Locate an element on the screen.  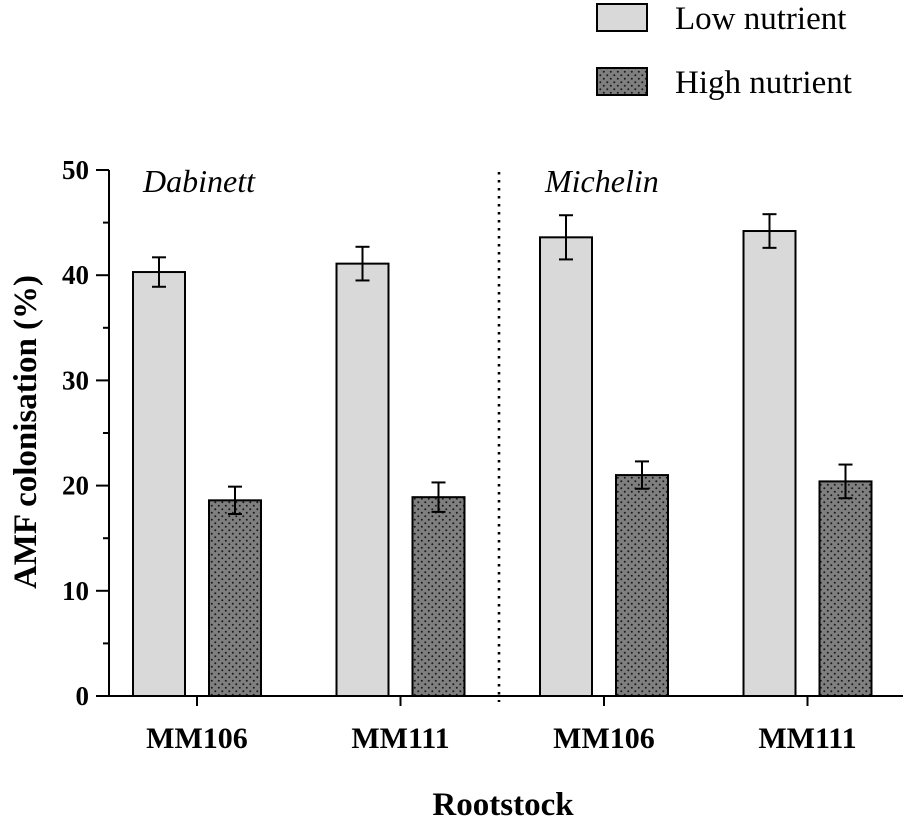
x-axis-title: Rootstock is located at coordinates (503, 803).